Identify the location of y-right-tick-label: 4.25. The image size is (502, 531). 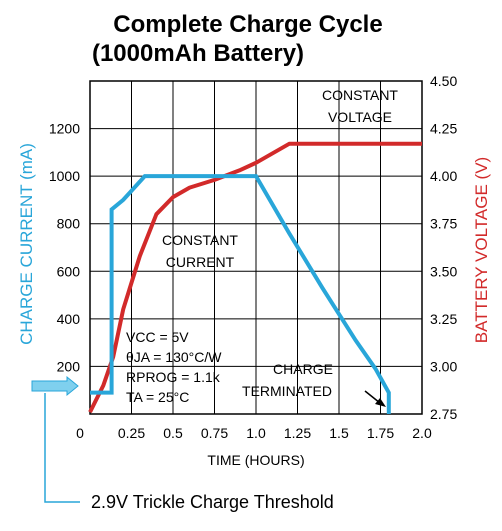
(443, 129).